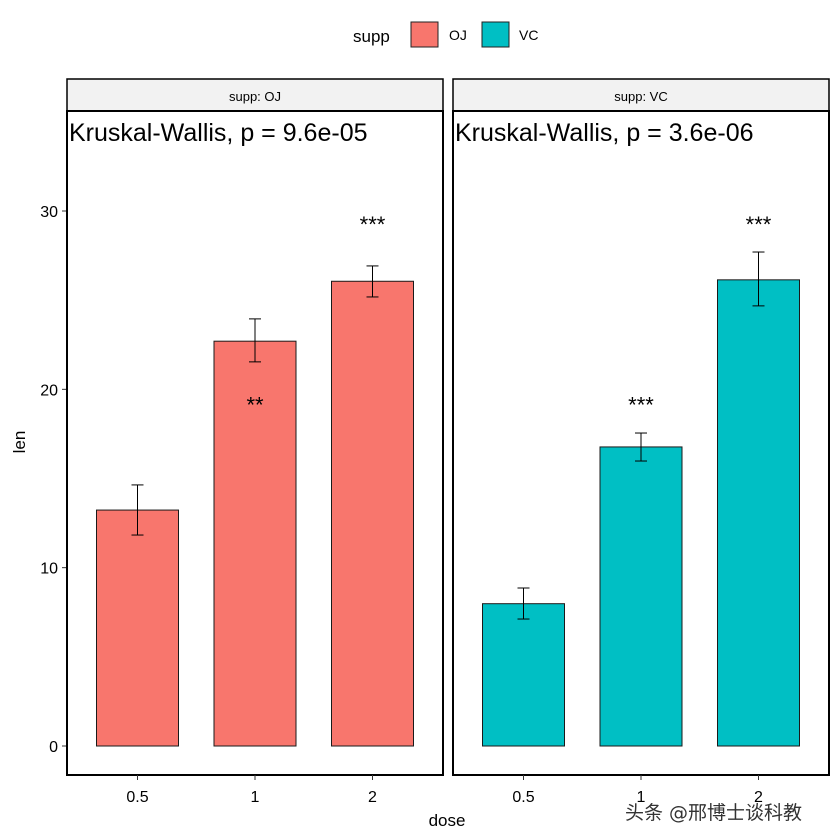 Image resolution: width=840 pixels, height=840 pixels. What do you see at coordinates (424, 34) in the screenshot?
I see `legend-key-oj` at bounding box center [424, 34].